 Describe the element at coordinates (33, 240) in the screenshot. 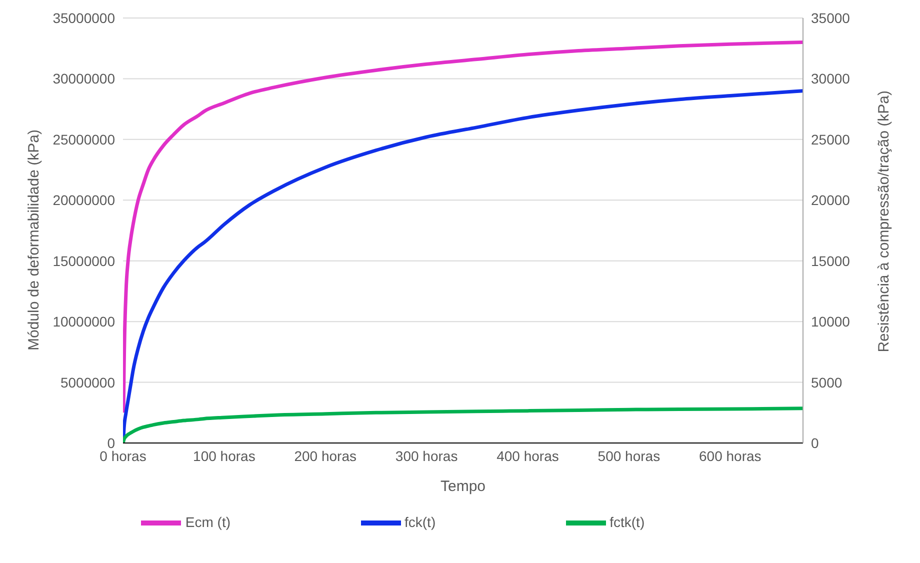

I see `y-axis-title: Módulo de deformabilidade (kPa)` at that location.